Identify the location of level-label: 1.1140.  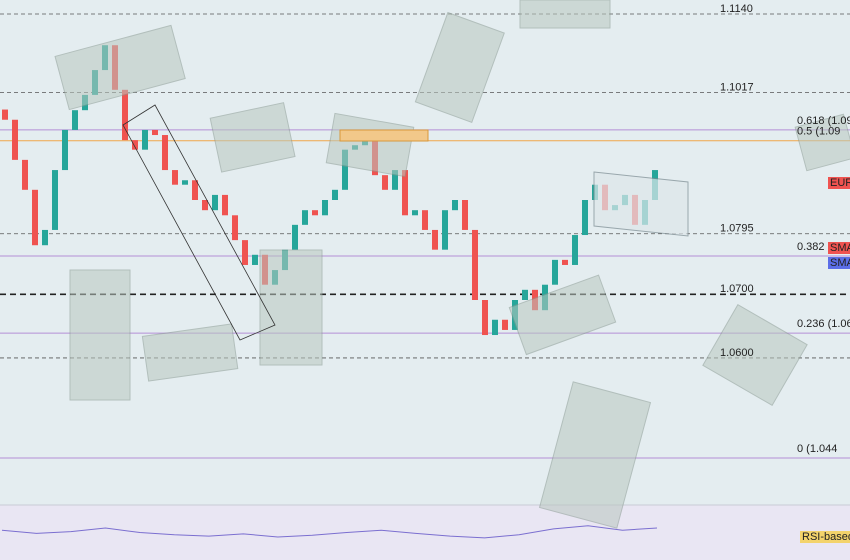
(736, 9).